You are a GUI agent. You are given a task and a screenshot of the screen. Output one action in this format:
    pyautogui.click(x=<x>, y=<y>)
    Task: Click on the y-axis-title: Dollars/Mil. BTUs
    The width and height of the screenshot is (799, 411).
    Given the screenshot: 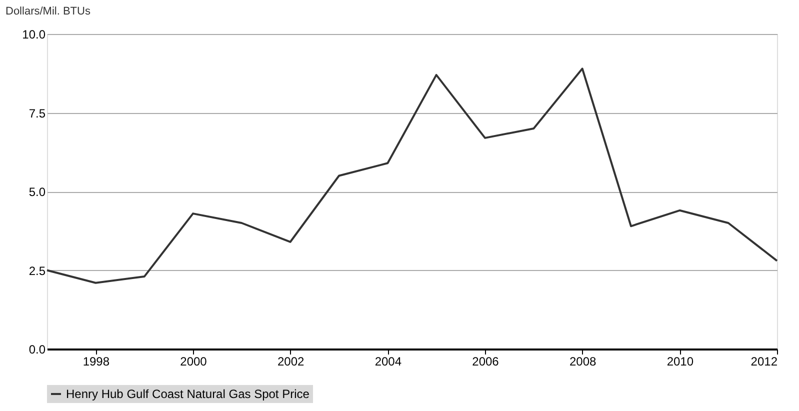 What is the action you would take?
    pyautogui.click(x=48, y=12)
    